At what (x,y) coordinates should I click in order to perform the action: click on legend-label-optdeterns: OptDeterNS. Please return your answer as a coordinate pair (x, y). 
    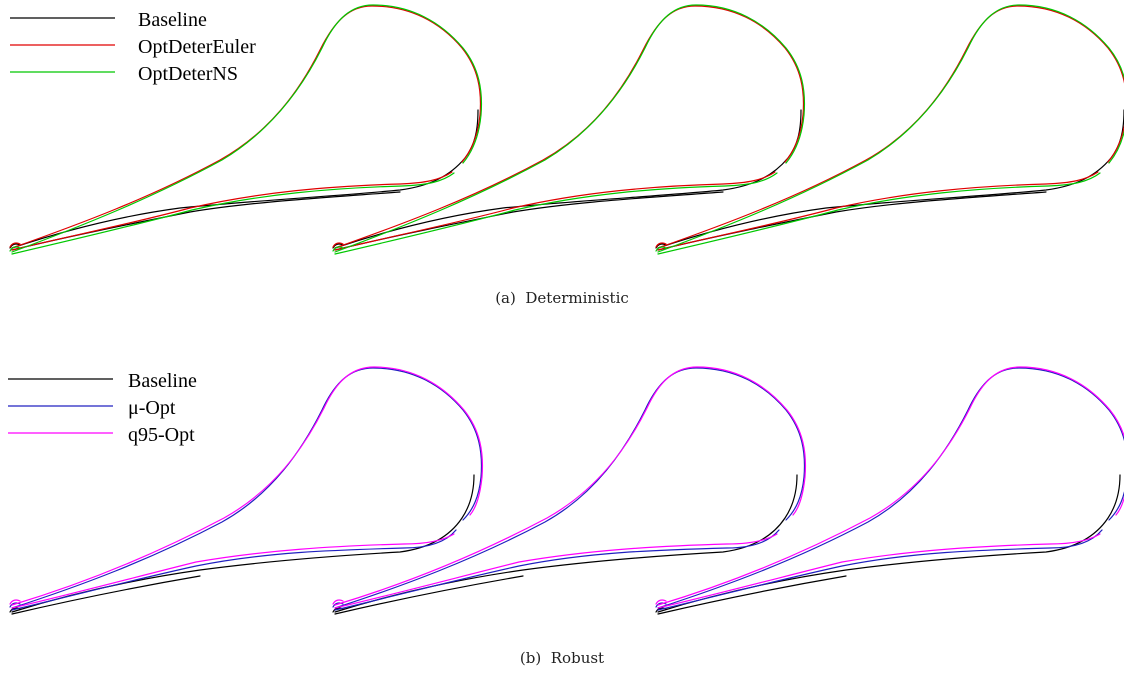
    Looking at the image, I should click on (188, 74).